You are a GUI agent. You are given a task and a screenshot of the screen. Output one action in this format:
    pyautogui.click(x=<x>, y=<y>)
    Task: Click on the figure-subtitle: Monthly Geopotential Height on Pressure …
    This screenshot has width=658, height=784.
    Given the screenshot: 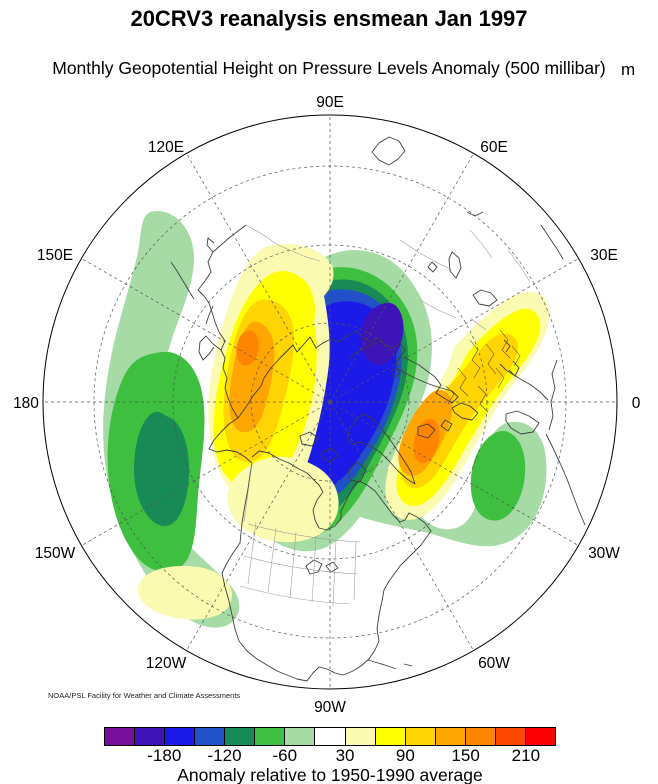 What is the action you would take?
    pyautogui.click(x=329, y=68)
    